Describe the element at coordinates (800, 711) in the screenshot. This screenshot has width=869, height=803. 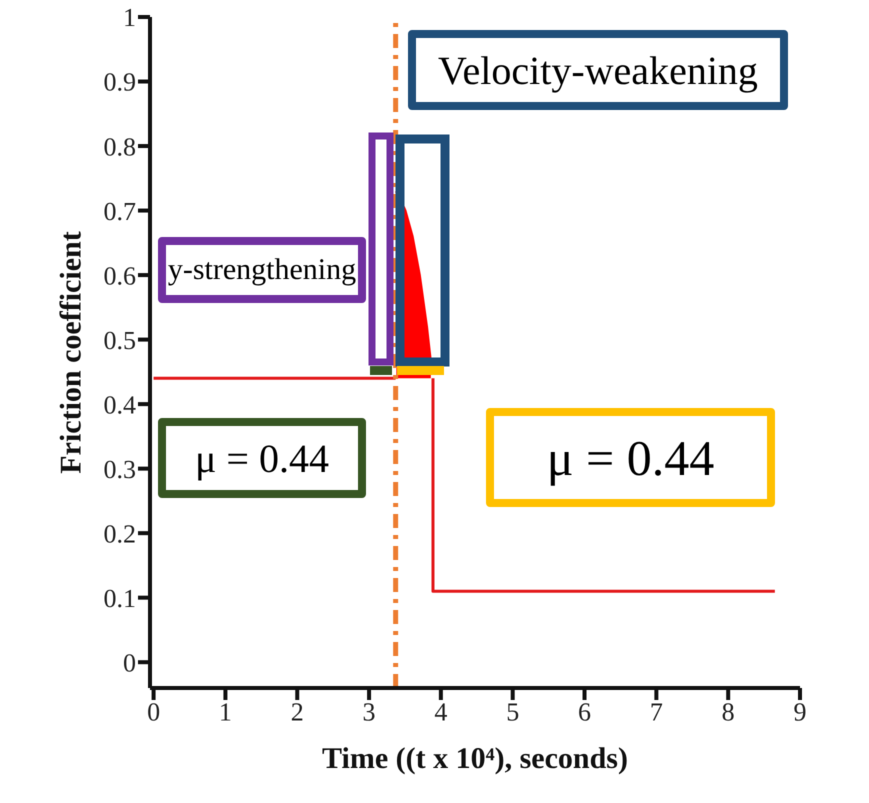
I see `x-tick-label: 9` at that location.